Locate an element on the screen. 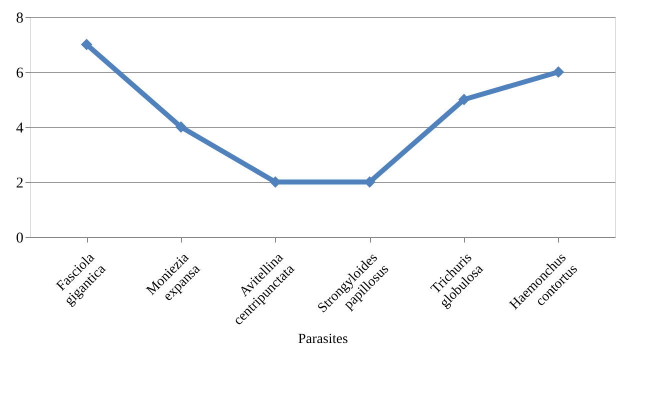  y-tick-label: 6 is located at coordinates (20, 74).